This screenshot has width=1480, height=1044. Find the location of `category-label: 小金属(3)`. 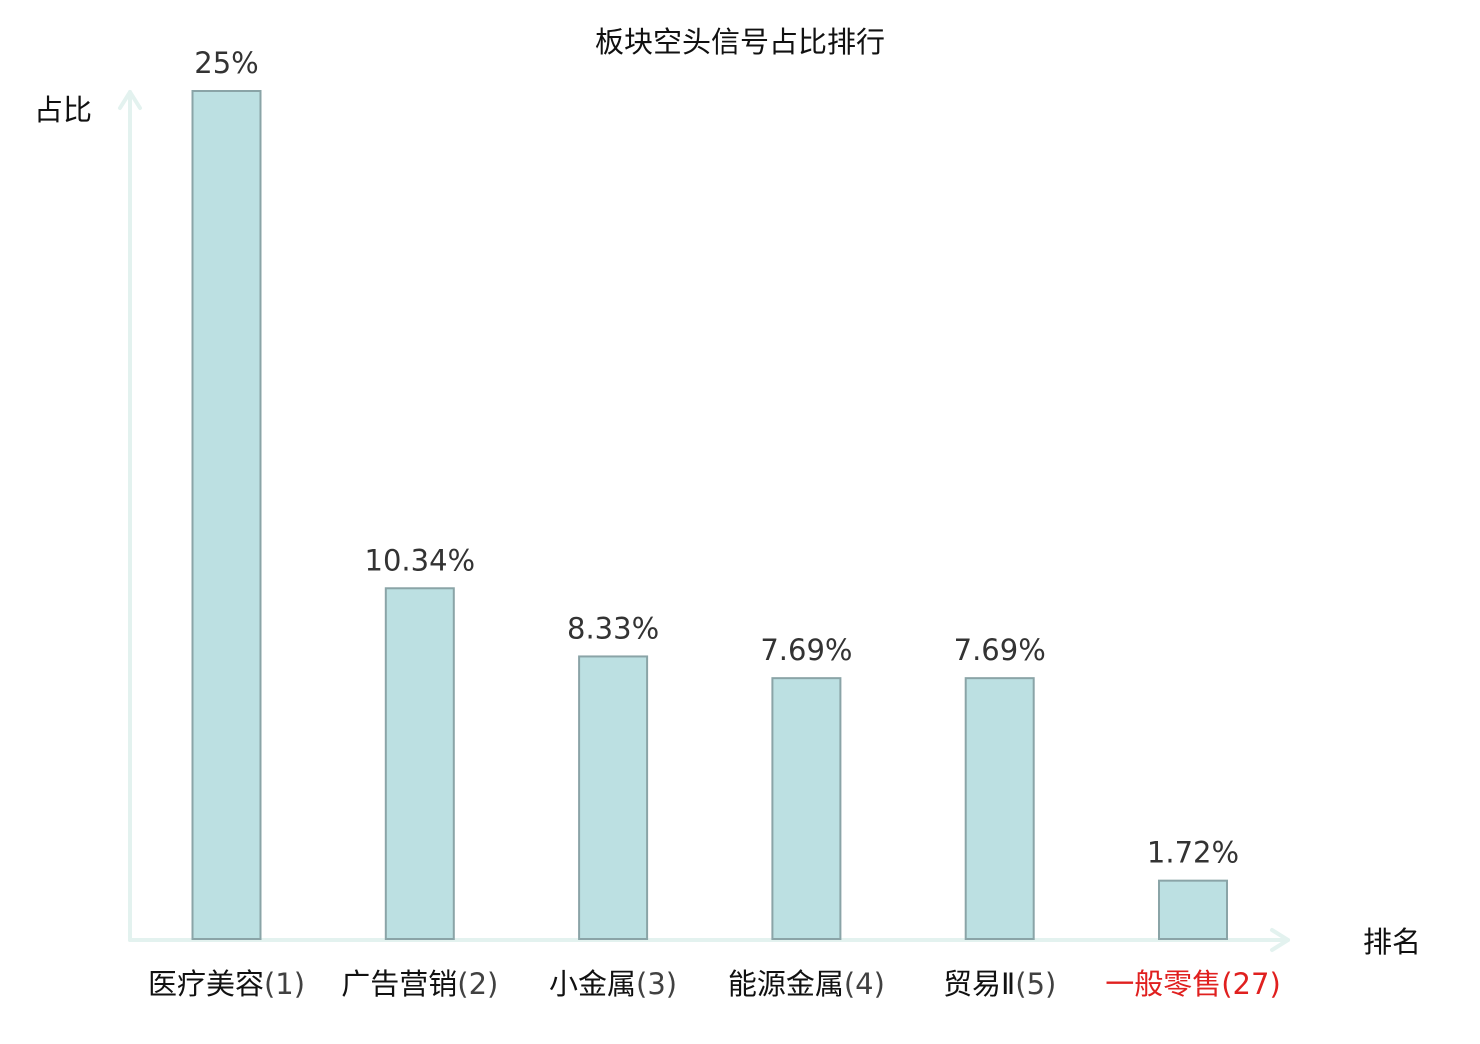

category-label: 小金属(3) is located at coordinates (613, 984).